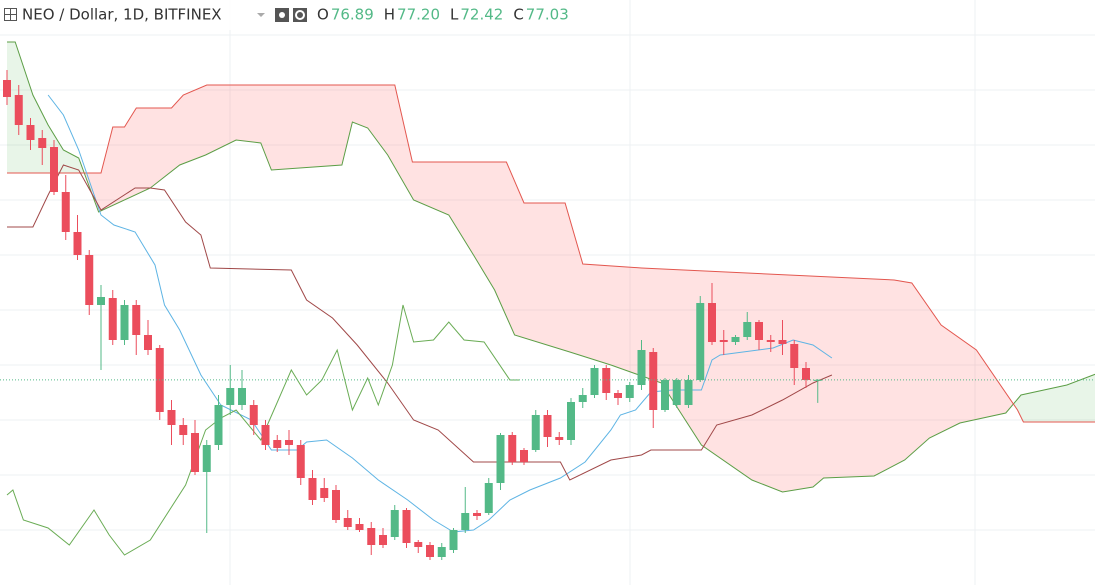 The width and height of the screenshot is (1095, 585). Describe the element at coordinates (323, 15) in the screenshot. I see `readout-key: O` at that location.